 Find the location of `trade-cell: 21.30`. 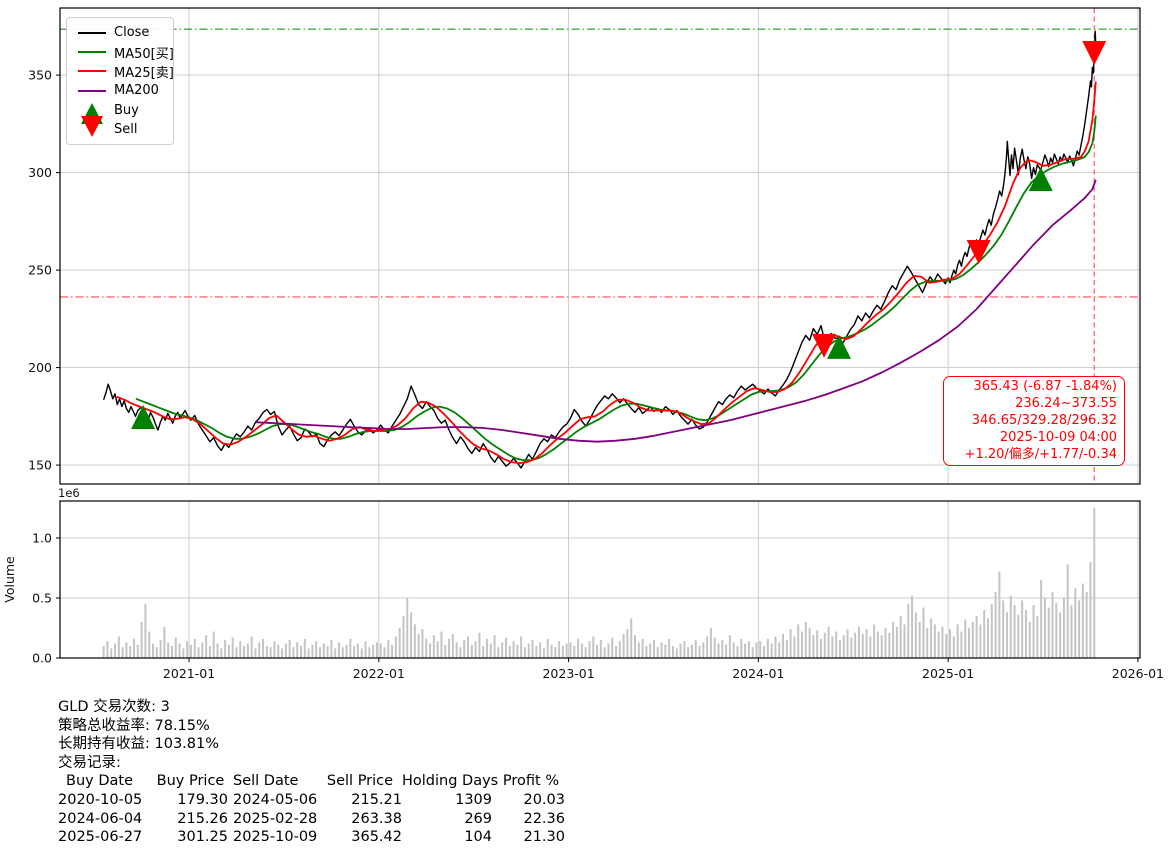

trade-cell: 21.30 is located at coordinates (544, 837).